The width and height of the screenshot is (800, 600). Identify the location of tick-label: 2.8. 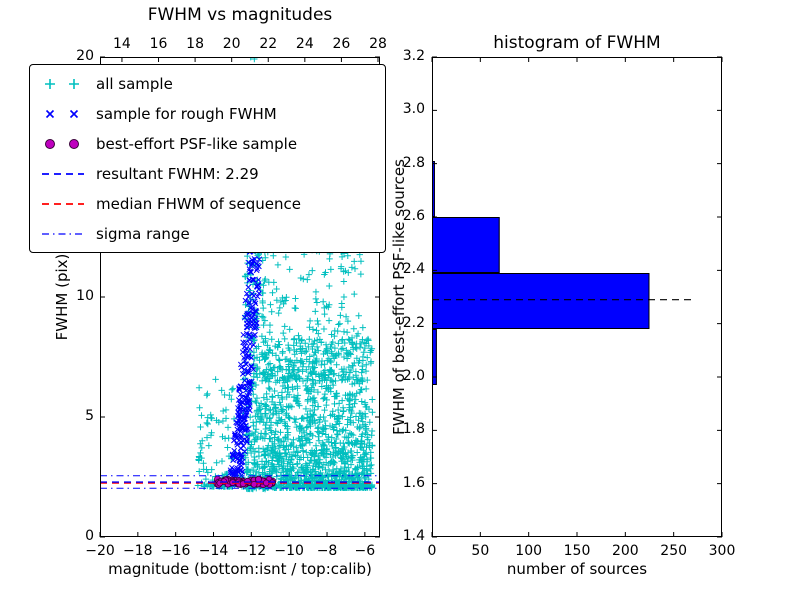
(413, 162).